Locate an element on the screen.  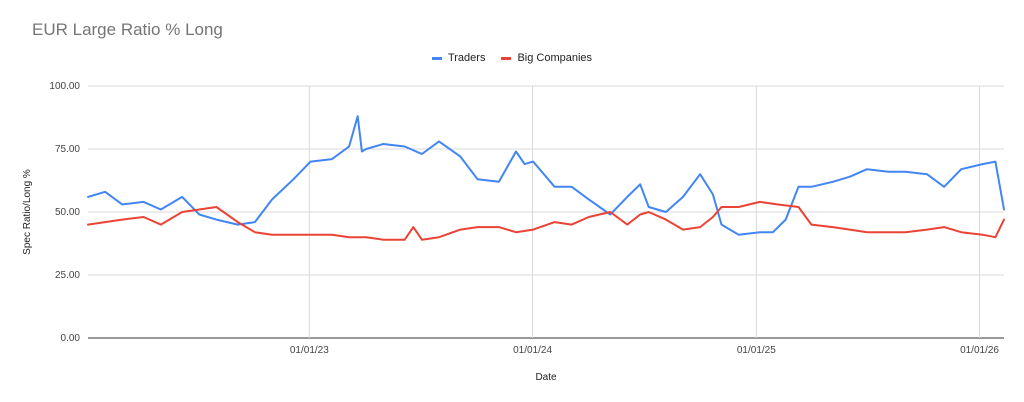
y-tick-label: 0.00 is located at coordinates (71, 338).